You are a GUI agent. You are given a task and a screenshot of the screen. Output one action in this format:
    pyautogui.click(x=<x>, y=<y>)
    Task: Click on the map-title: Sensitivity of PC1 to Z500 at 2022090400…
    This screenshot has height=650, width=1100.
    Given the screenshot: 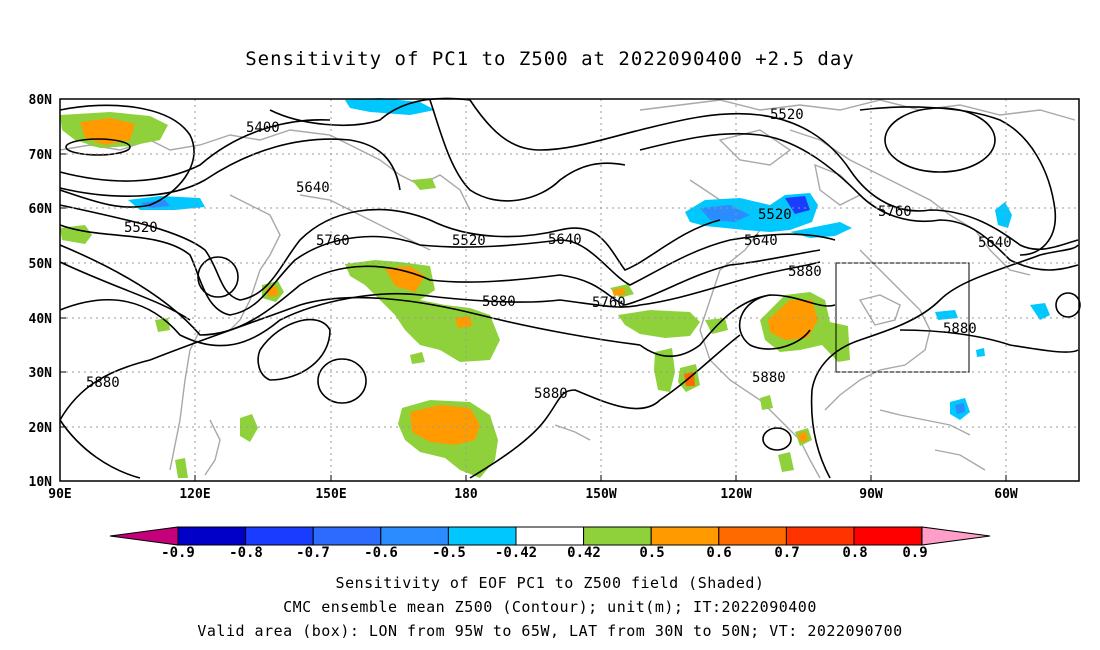 What is the action you would take?
    pyautogui.click(x=550, y=59)
    